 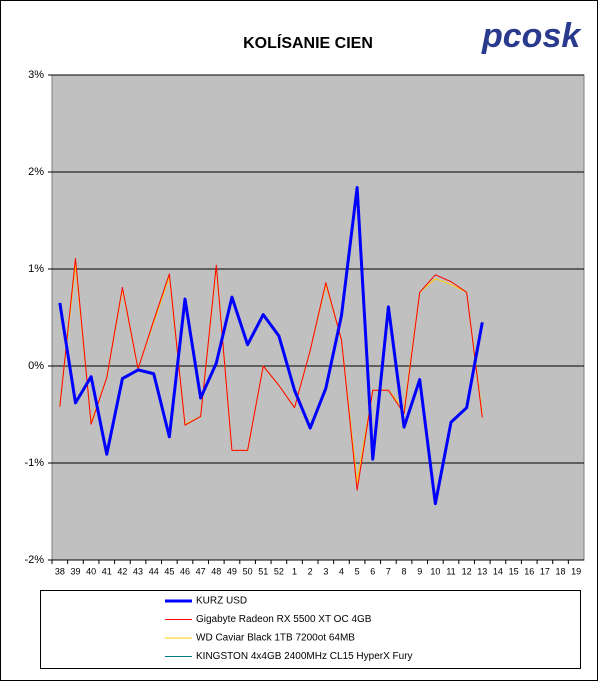 What do you see at coordinates (60, 571) in the screenshot?
I see `x-tick-label: 38` at bounding box center [60, 571].